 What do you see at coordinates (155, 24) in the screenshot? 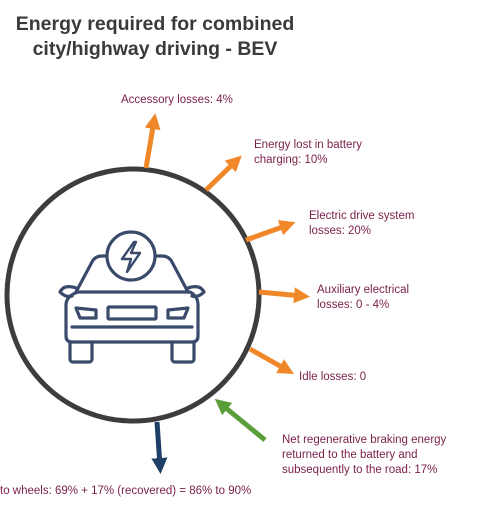
I see `title-line-1: Energy required for combined` at bounding box center [155, 24].